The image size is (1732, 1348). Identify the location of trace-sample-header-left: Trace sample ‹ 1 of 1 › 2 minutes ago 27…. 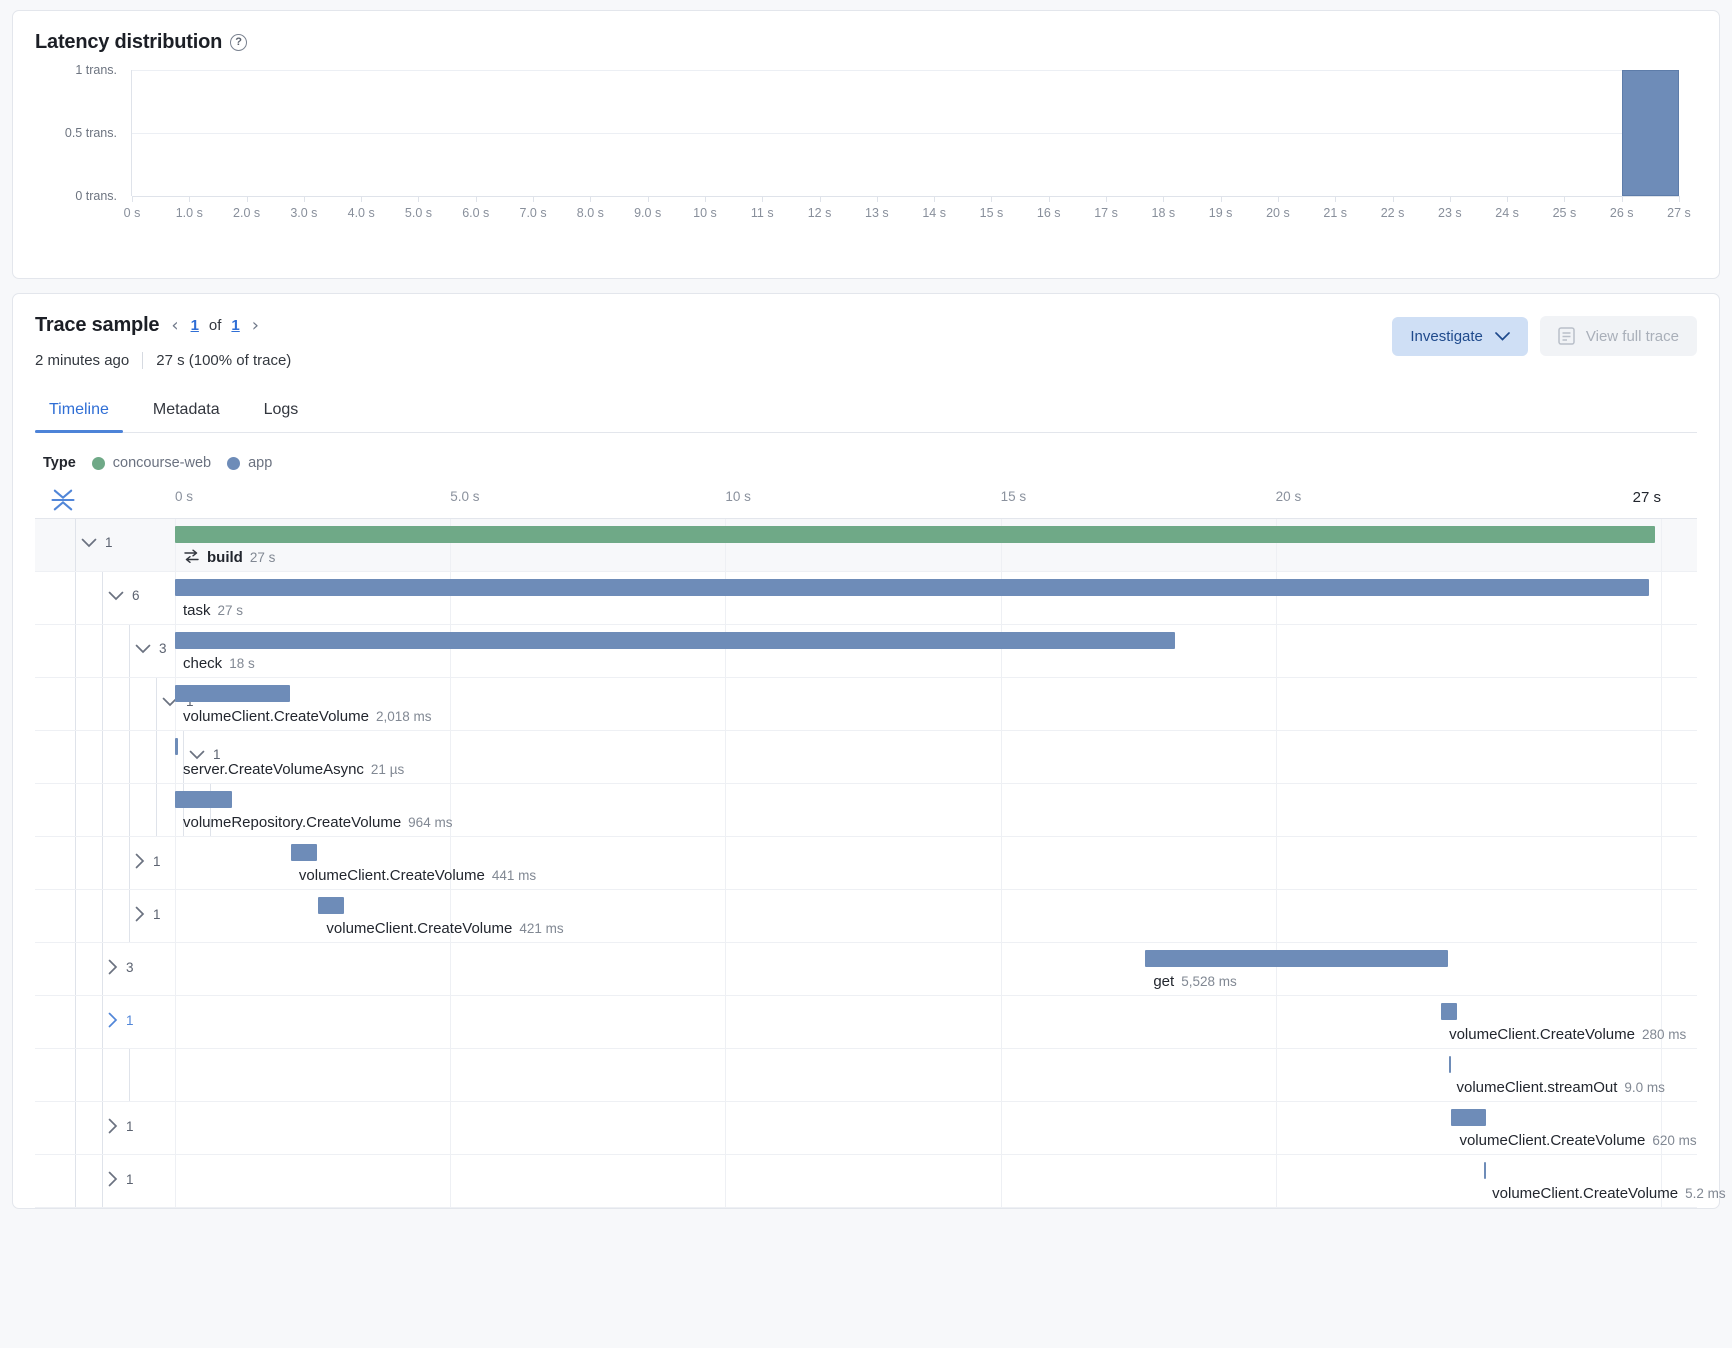
(713, 341).